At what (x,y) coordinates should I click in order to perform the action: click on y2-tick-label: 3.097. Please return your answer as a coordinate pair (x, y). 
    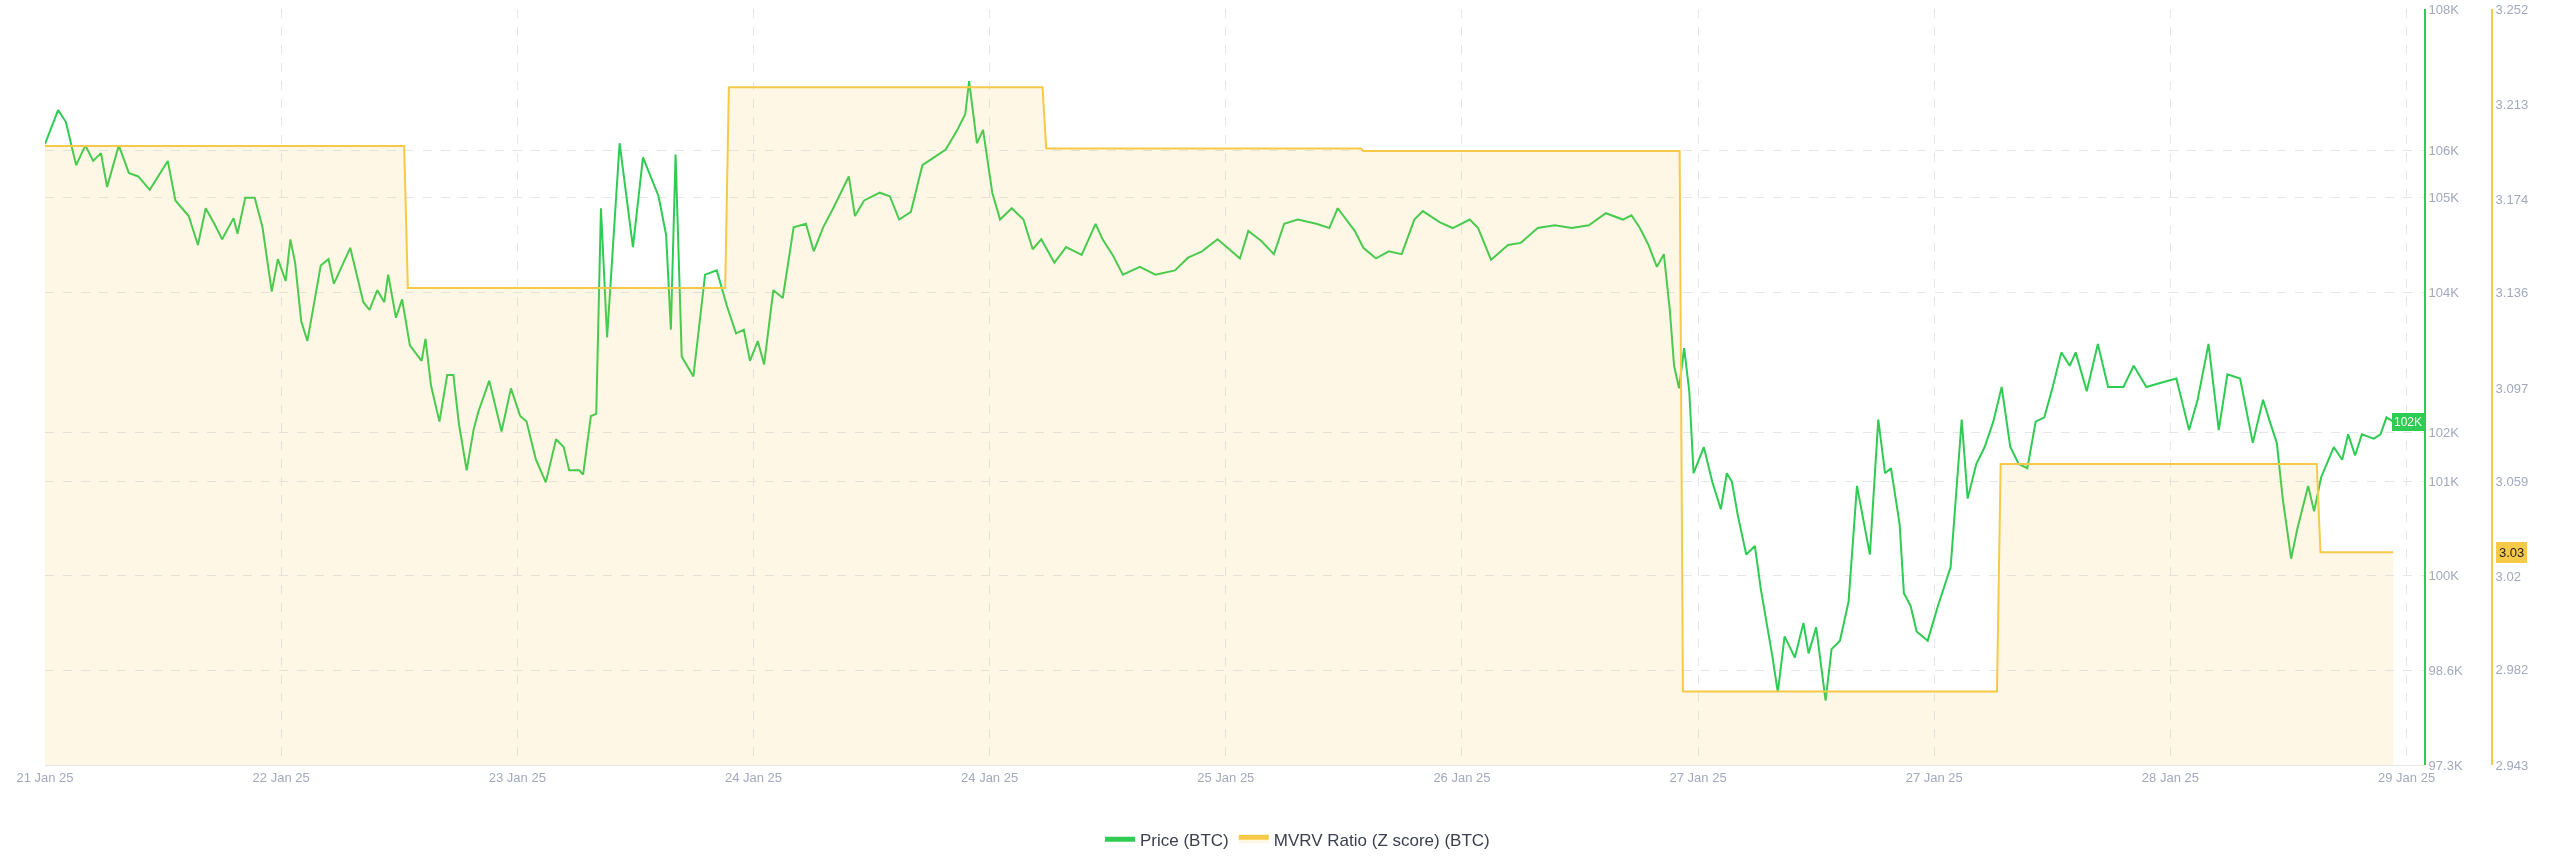
    Looking at the image, I should click on (2512, 388).